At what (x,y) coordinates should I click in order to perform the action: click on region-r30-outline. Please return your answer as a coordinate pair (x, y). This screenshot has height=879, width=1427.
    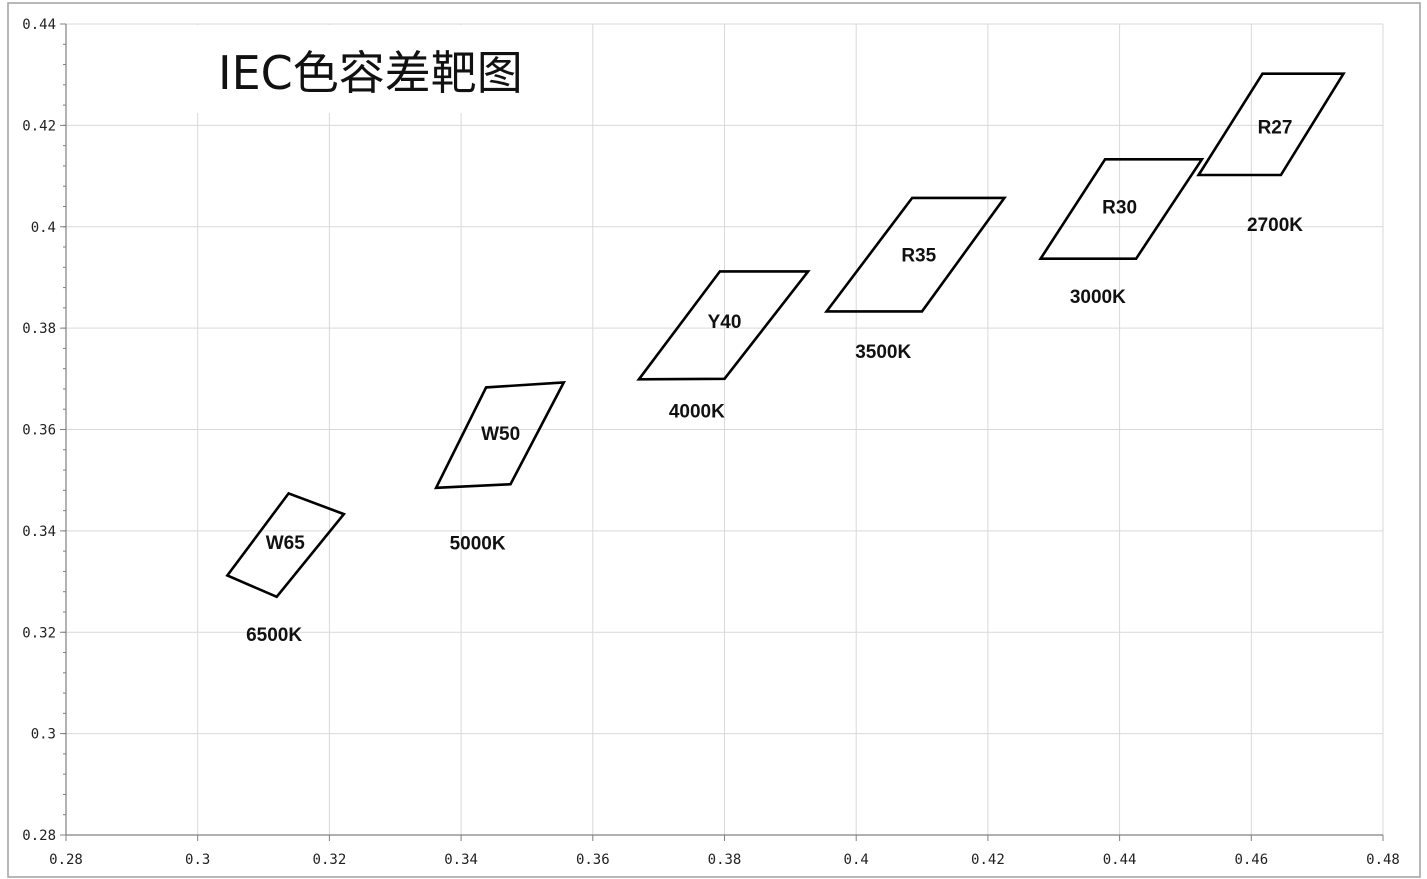
    Looking at the image, I should click on (1121, 209).